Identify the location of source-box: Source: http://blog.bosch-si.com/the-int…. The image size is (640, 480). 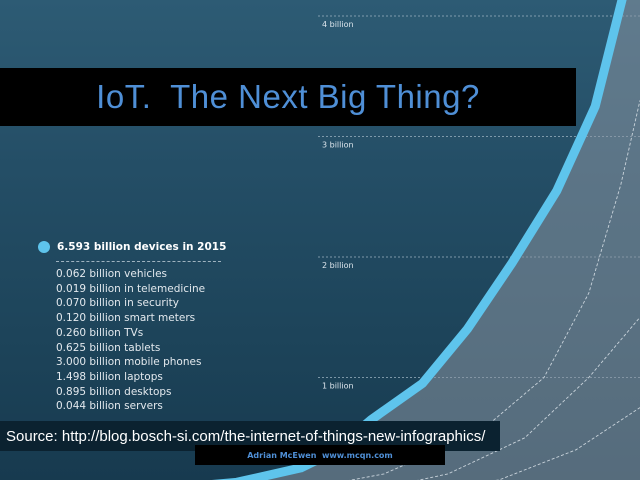
(250, 436).